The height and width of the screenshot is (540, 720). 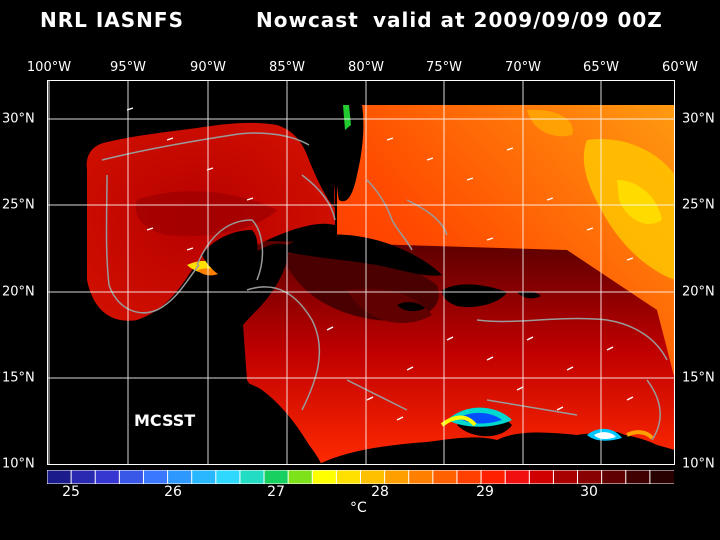 What do you see at coordinates (589, 492) in the screenshot?
I see `colorbar-label-30: 30` at bounding box center [589, 492].